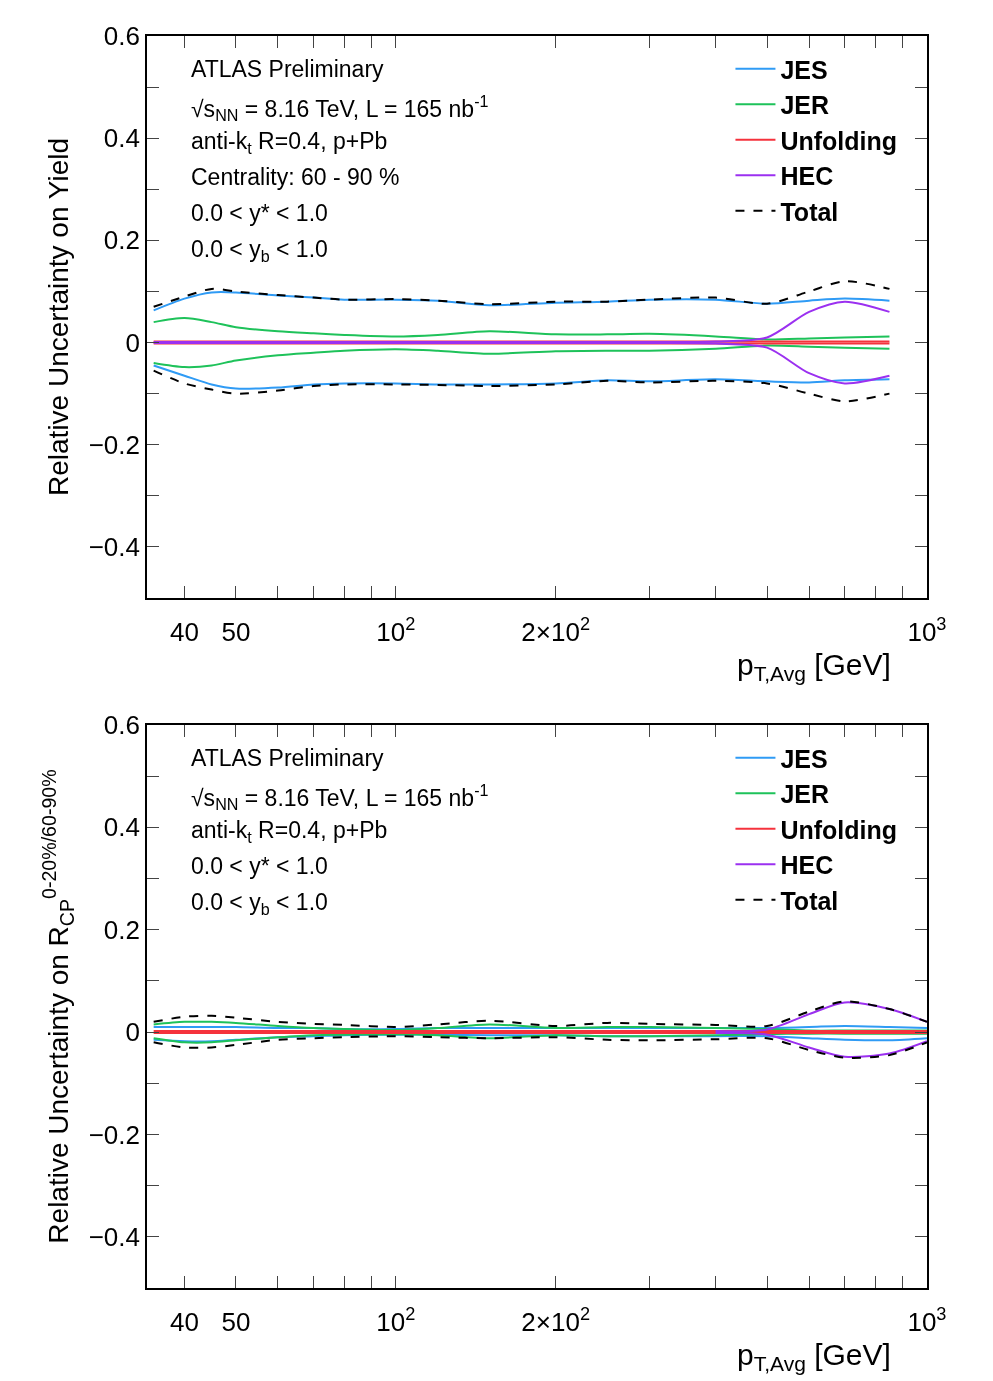 This screenshot has height=1381, width=993. What do you see at coordinates (58, 317) in the screenshot?
I see `y-axis-title: Relative Uncertainty on Yield` at bounding box center [58, 317].